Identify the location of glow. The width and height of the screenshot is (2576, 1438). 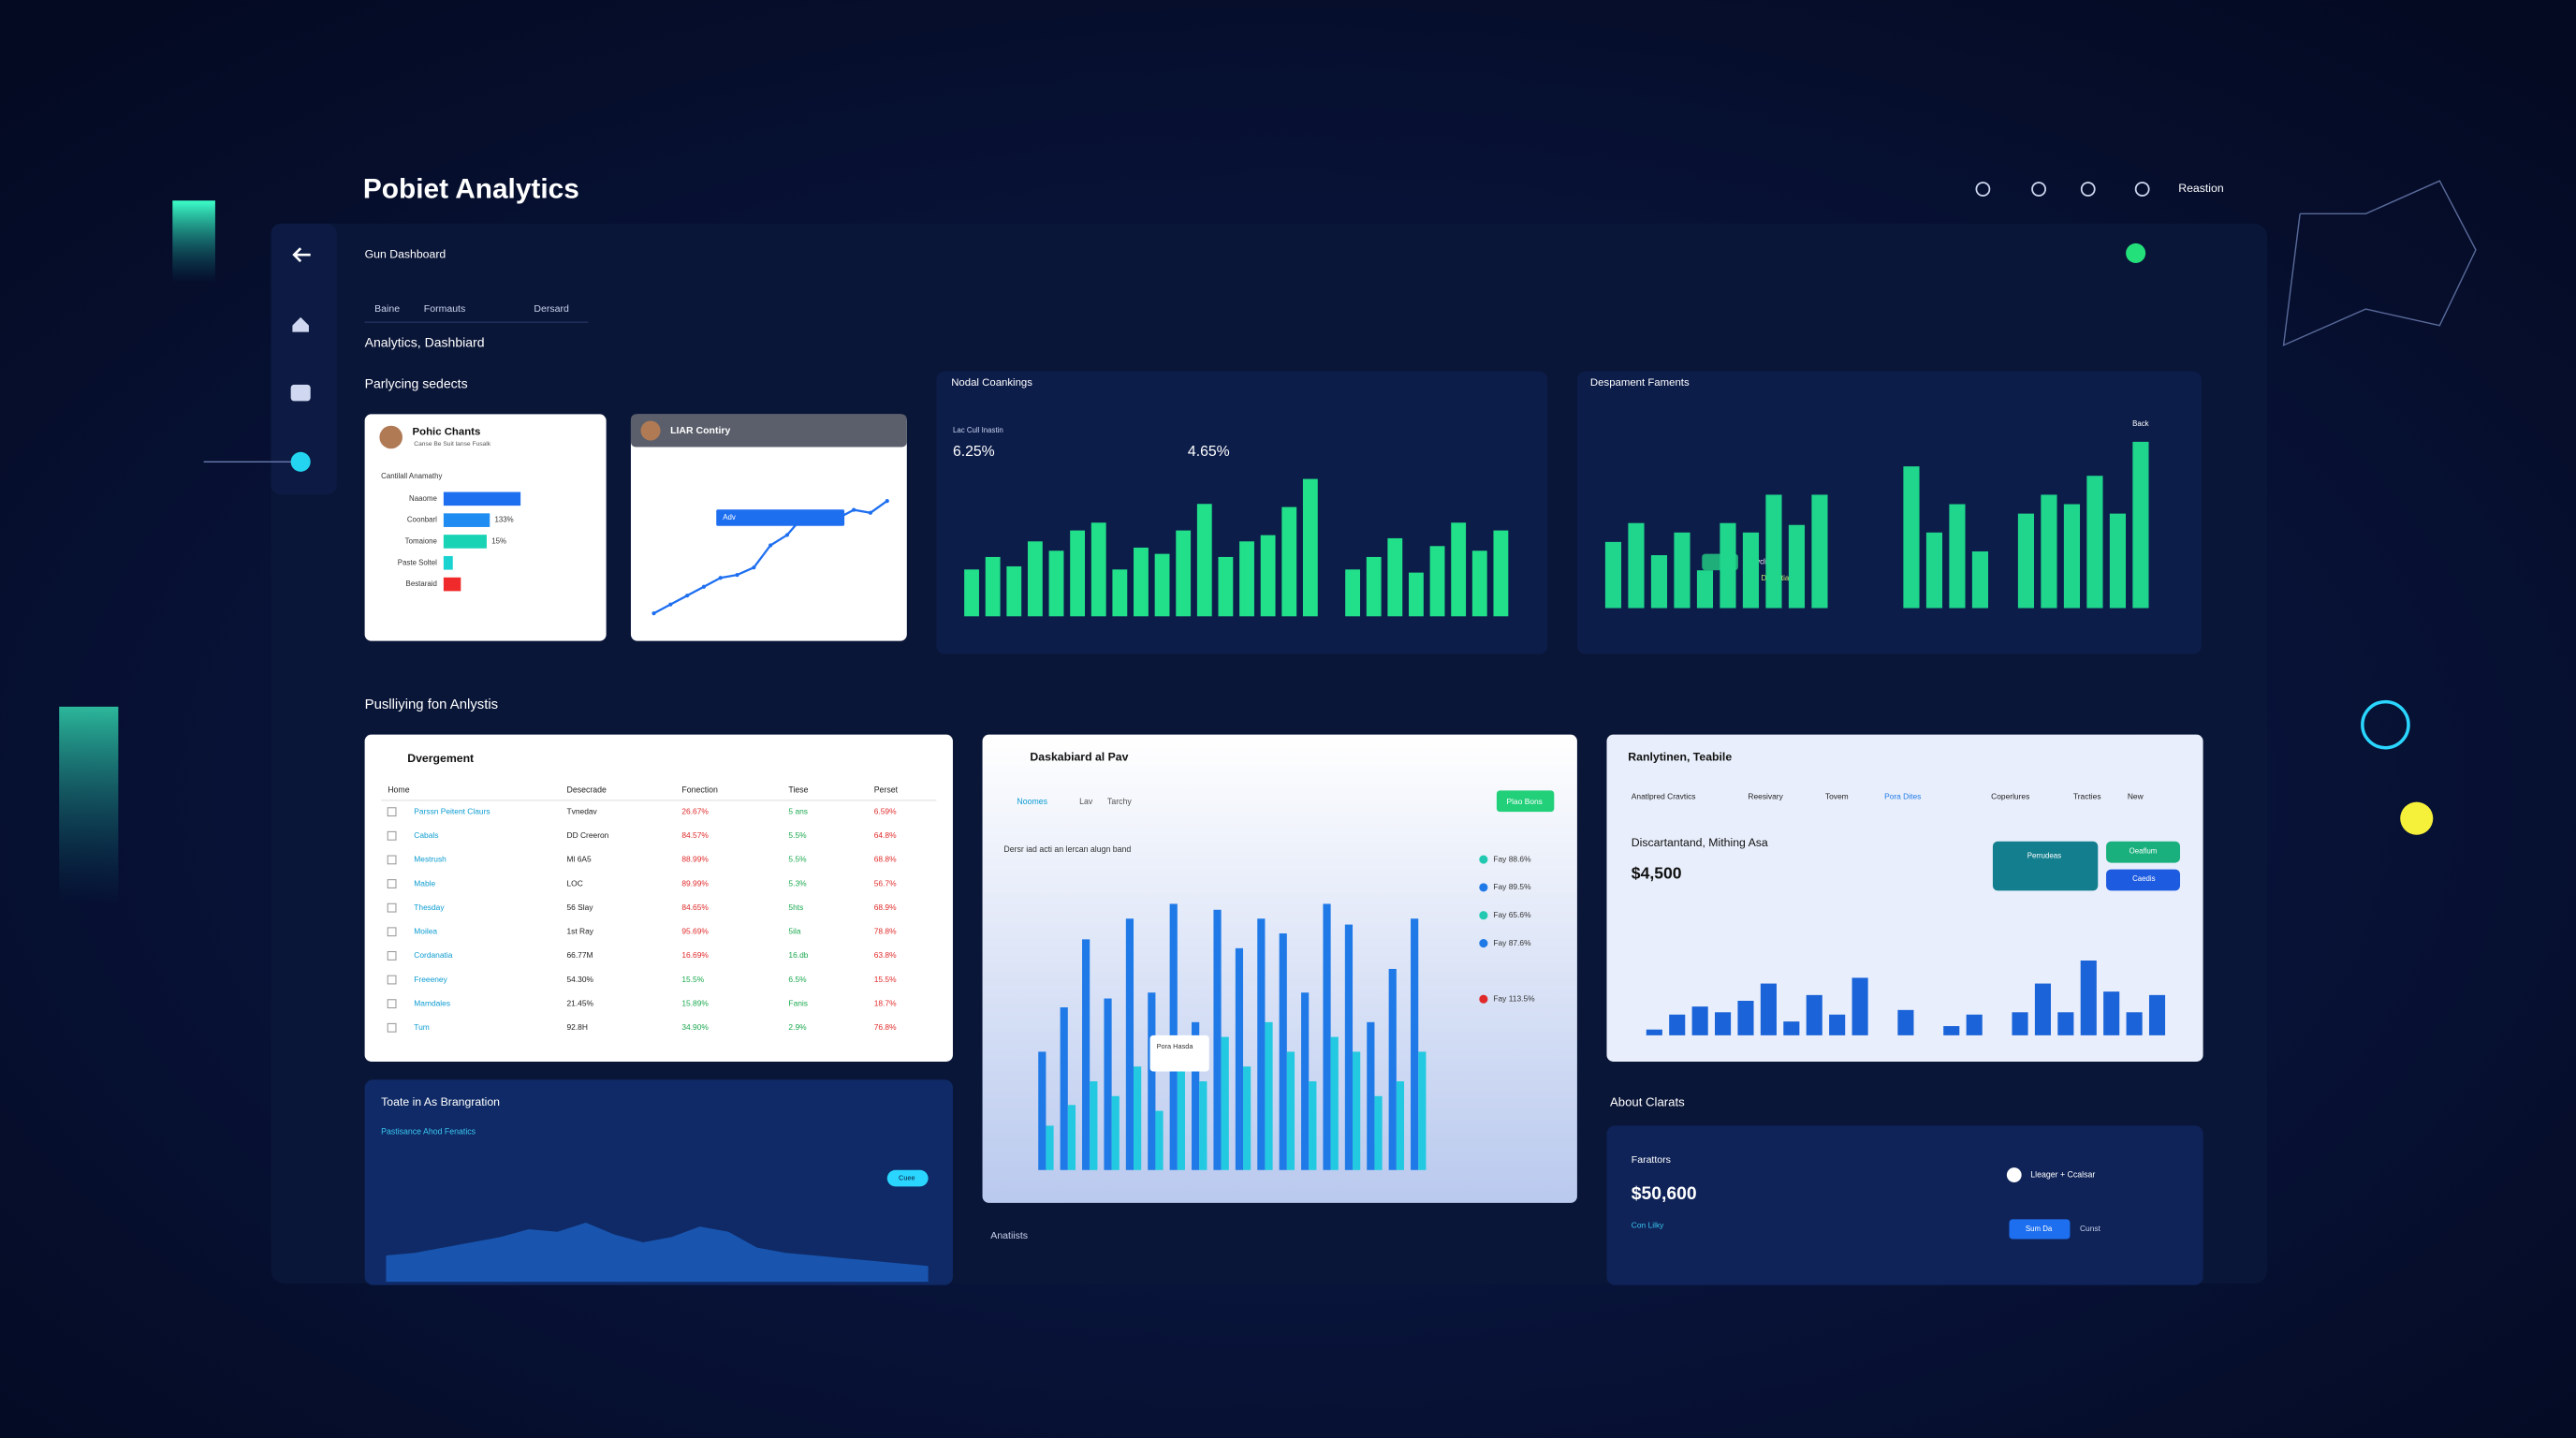
(89, 805).